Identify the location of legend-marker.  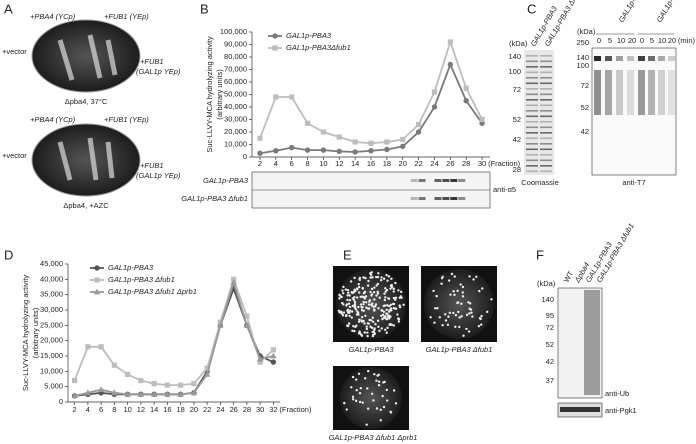
(97, 280).